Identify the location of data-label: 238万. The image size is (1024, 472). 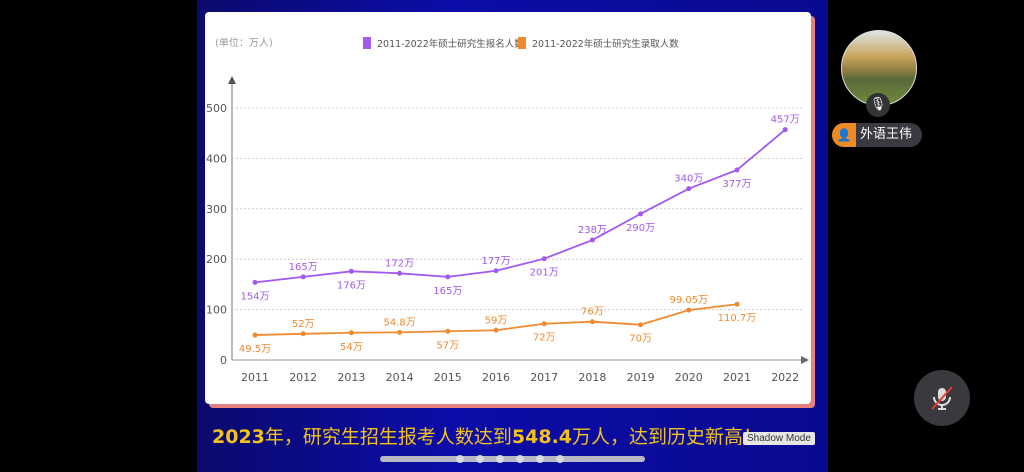
(592, 230).